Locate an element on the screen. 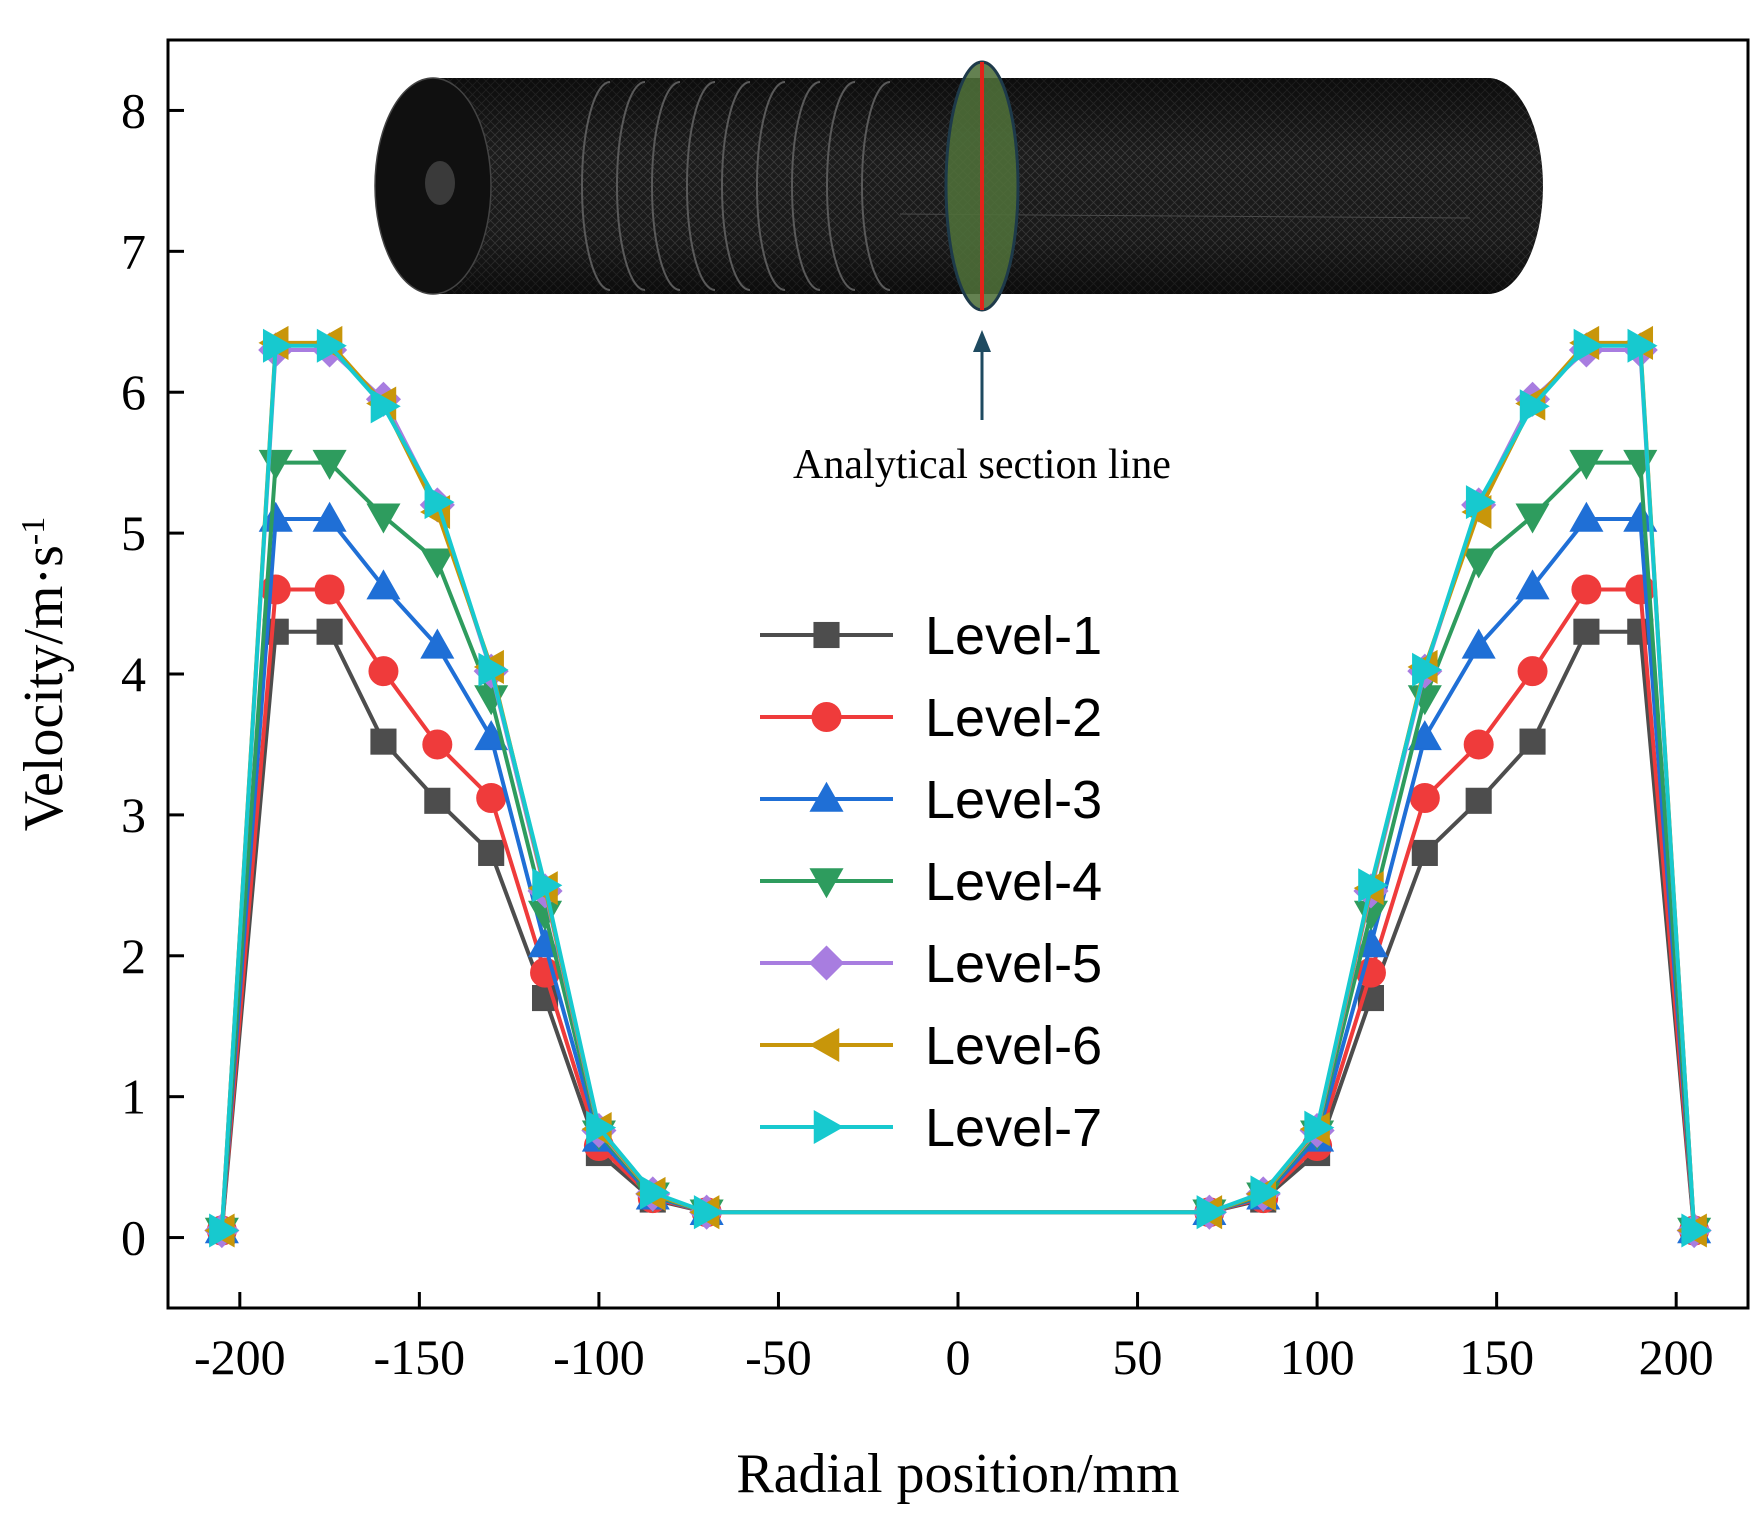 The height and width of the screenshot is (1520, 1758). annotation-text: Analytical section line is located at coordinates (982, 465).